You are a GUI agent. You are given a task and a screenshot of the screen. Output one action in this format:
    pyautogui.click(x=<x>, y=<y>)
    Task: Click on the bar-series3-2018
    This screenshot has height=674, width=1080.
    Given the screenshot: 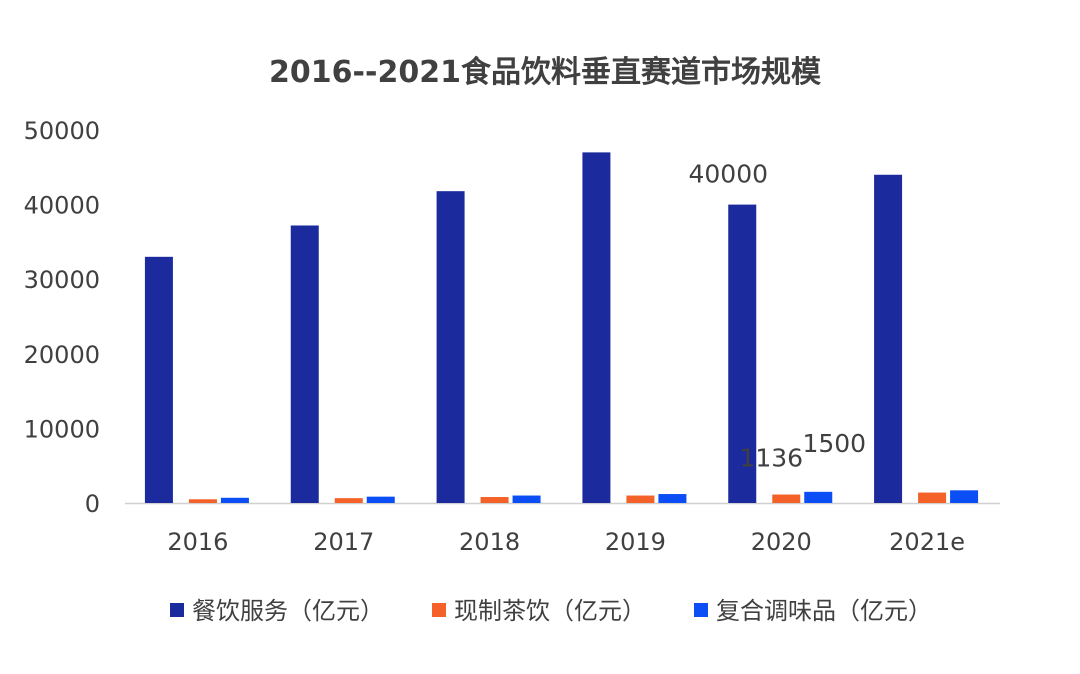 What is the action you would take?
    pyautogui.click(x=526, y=499)
    